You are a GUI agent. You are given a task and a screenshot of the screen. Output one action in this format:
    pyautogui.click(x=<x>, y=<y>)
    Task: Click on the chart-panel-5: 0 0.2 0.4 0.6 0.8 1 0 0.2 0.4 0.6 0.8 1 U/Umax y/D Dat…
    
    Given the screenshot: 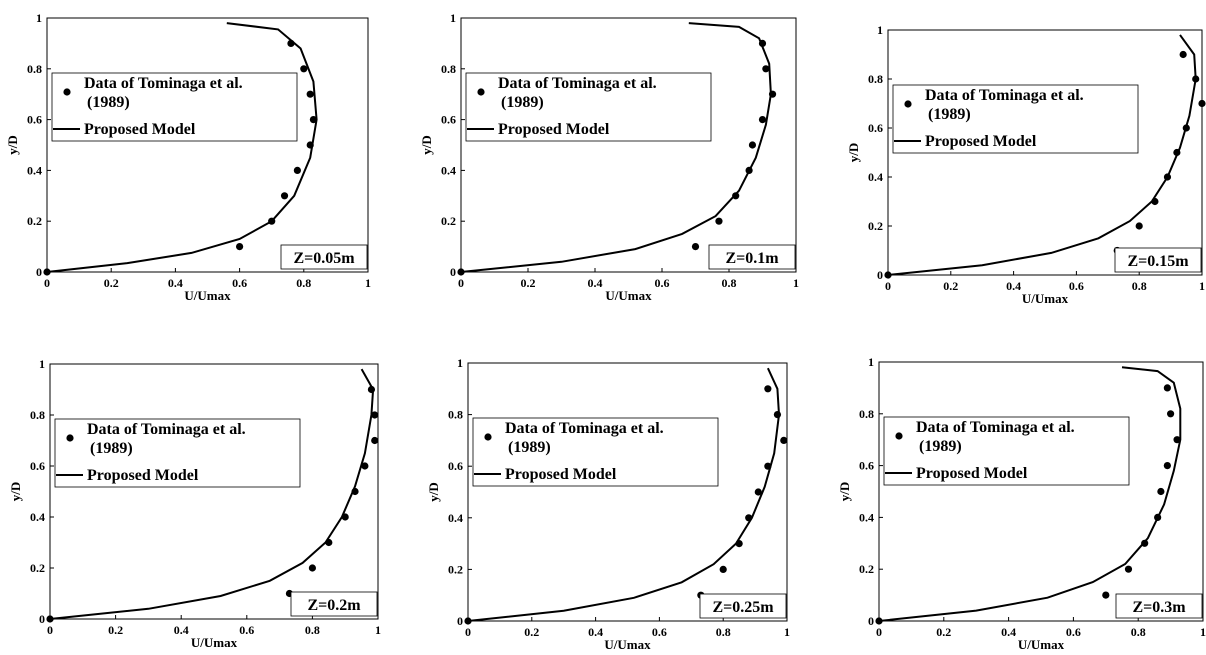 What is the action you would take?
    pyautogui.click(x=608, y=504)
    